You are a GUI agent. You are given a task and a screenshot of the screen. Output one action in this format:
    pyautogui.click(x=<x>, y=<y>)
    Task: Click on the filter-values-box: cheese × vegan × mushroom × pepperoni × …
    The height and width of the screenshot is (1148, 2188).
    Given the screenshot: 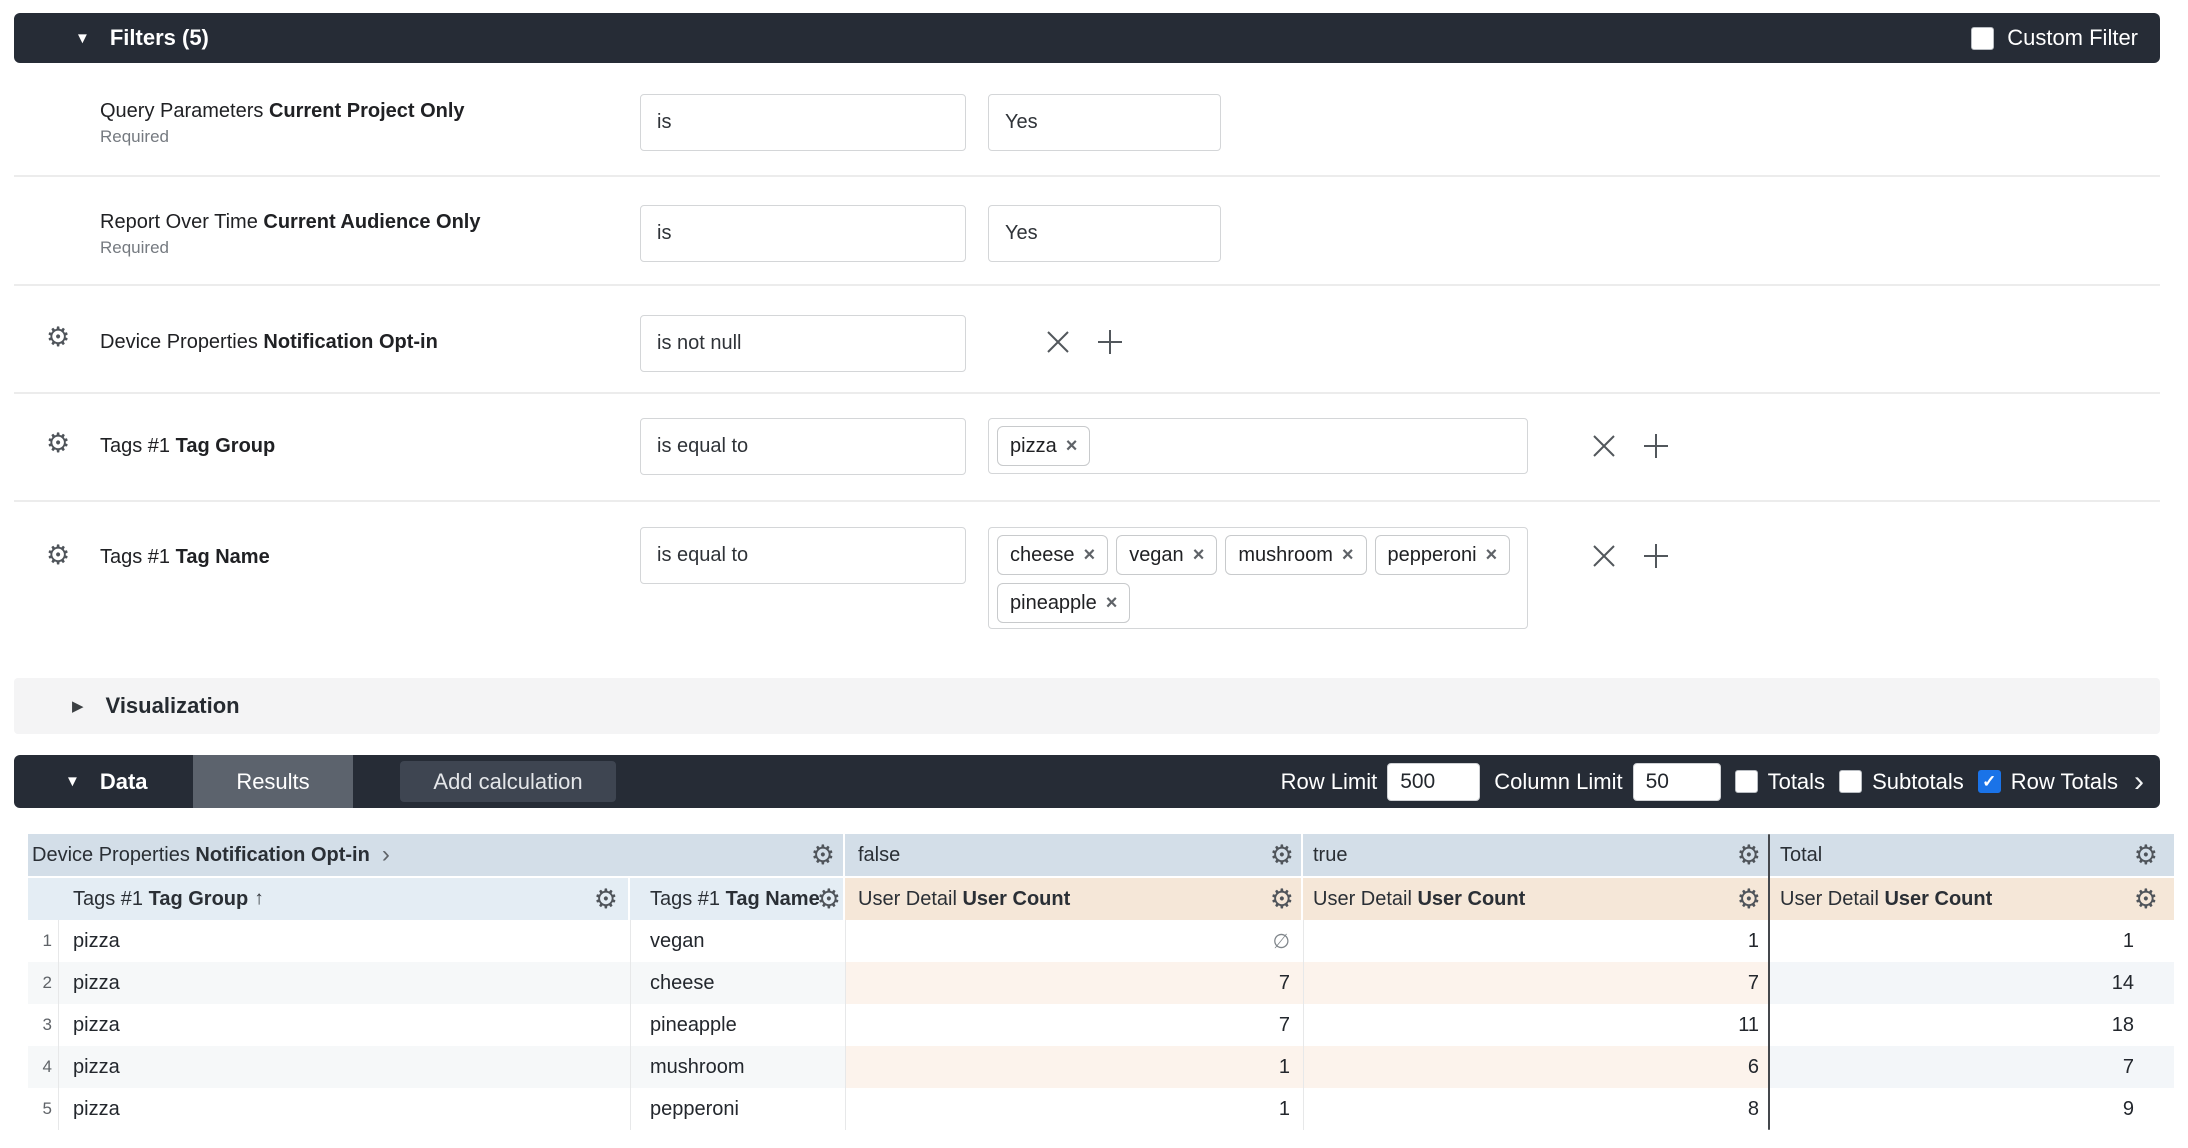 What is the action you would take?
    pyautogui.click(x=1258, y=578)
    